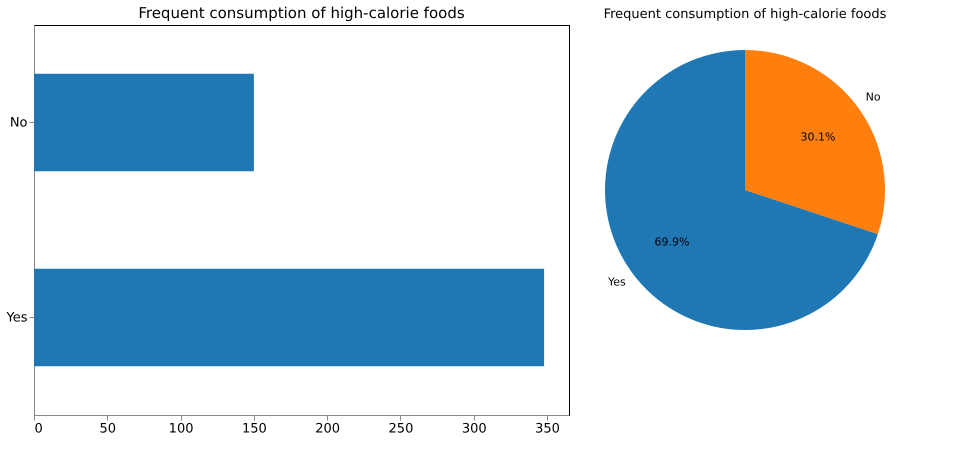 The image size is (953, 463). What do you see at coordinates (818, 137) in the screenshot?
I see `data-label: 30.1%` at bounding box center [818, 137].